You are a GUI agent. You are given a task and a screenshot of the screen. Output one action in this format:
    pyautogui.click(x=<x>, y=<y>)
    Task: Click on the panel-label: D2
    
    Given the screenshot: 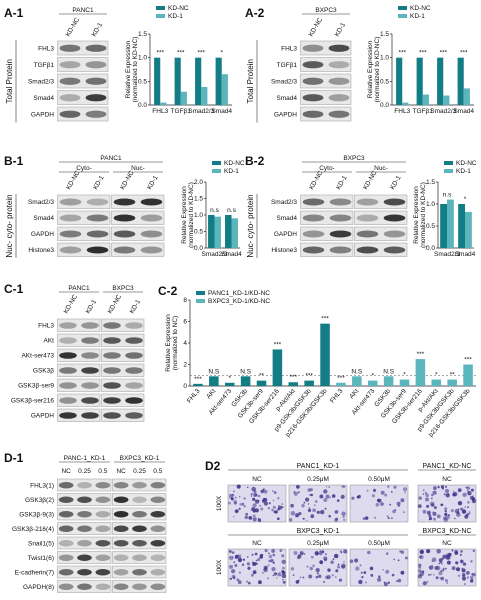 What is the action you would take?
    pyautogui.click(x=213, y=466)
    